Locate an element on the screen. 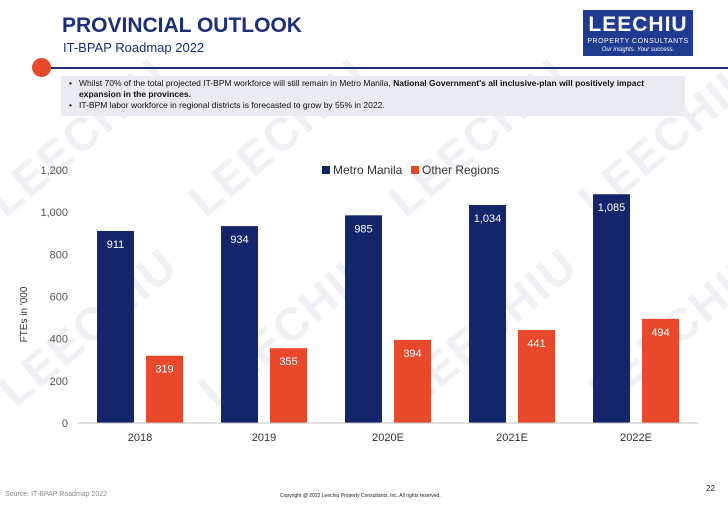 The image size is (728, 510). data-label: 1,034 is located at coordinates (488, 219).